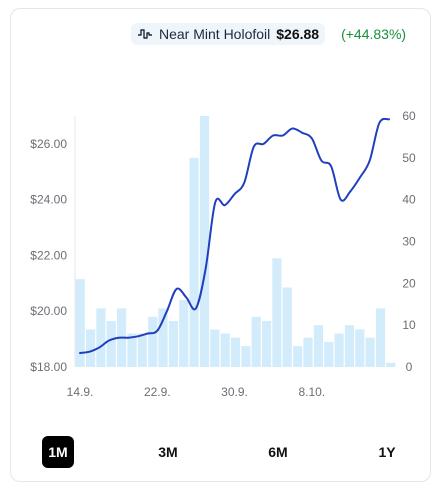  What do you see at coordinates (48, 144) in the screenshot?
I see `price-tick-label: $26.00` at bounding box center [48, 144].